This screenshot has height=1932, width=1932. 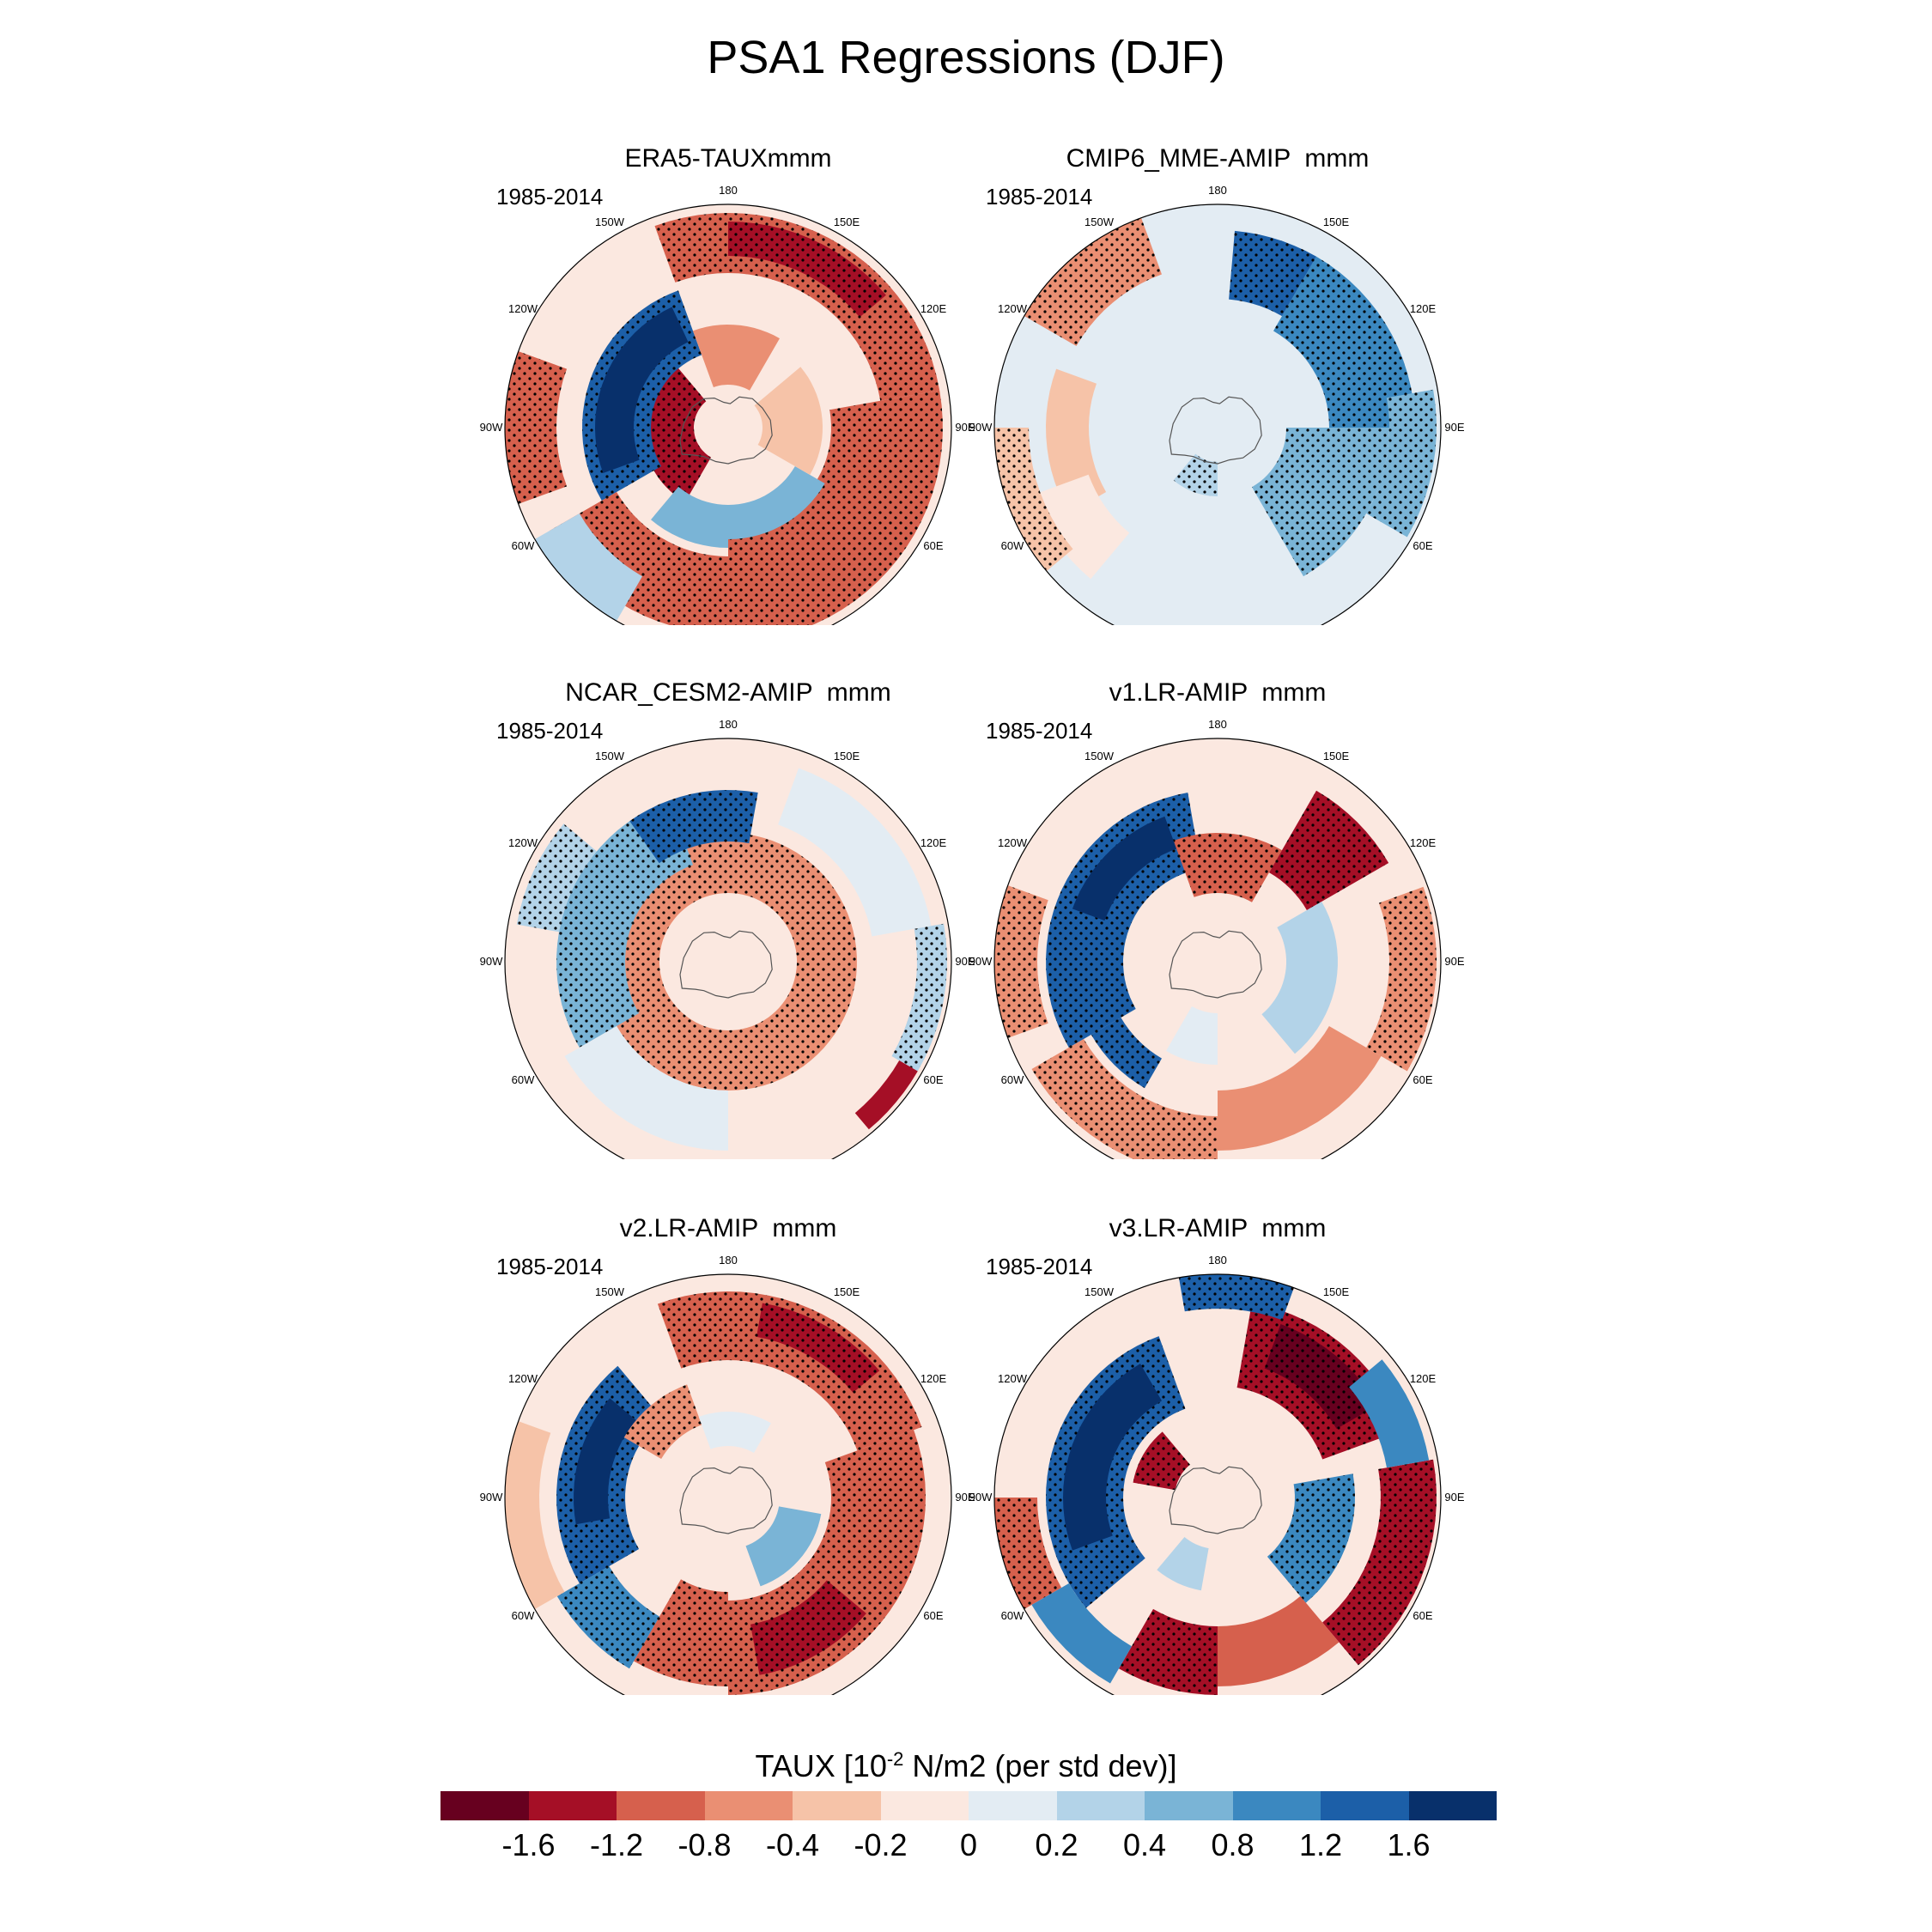 I want to click on panel-title: CMIP6_MME-AMIP mmm, so click(x=1218, y=159).